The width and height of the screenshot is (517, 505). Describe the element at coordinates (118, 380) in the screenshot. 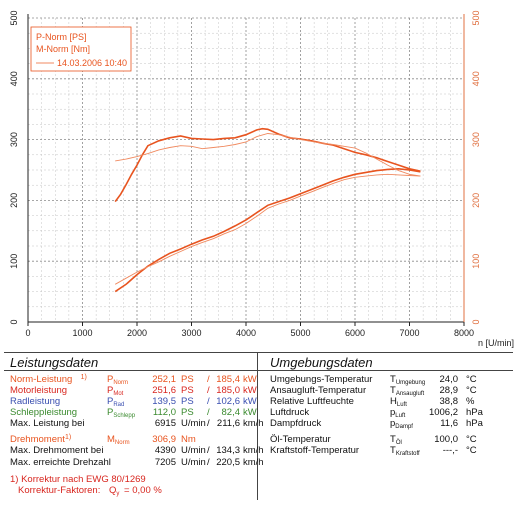

I see `row-symbol: PNorm` at that location.